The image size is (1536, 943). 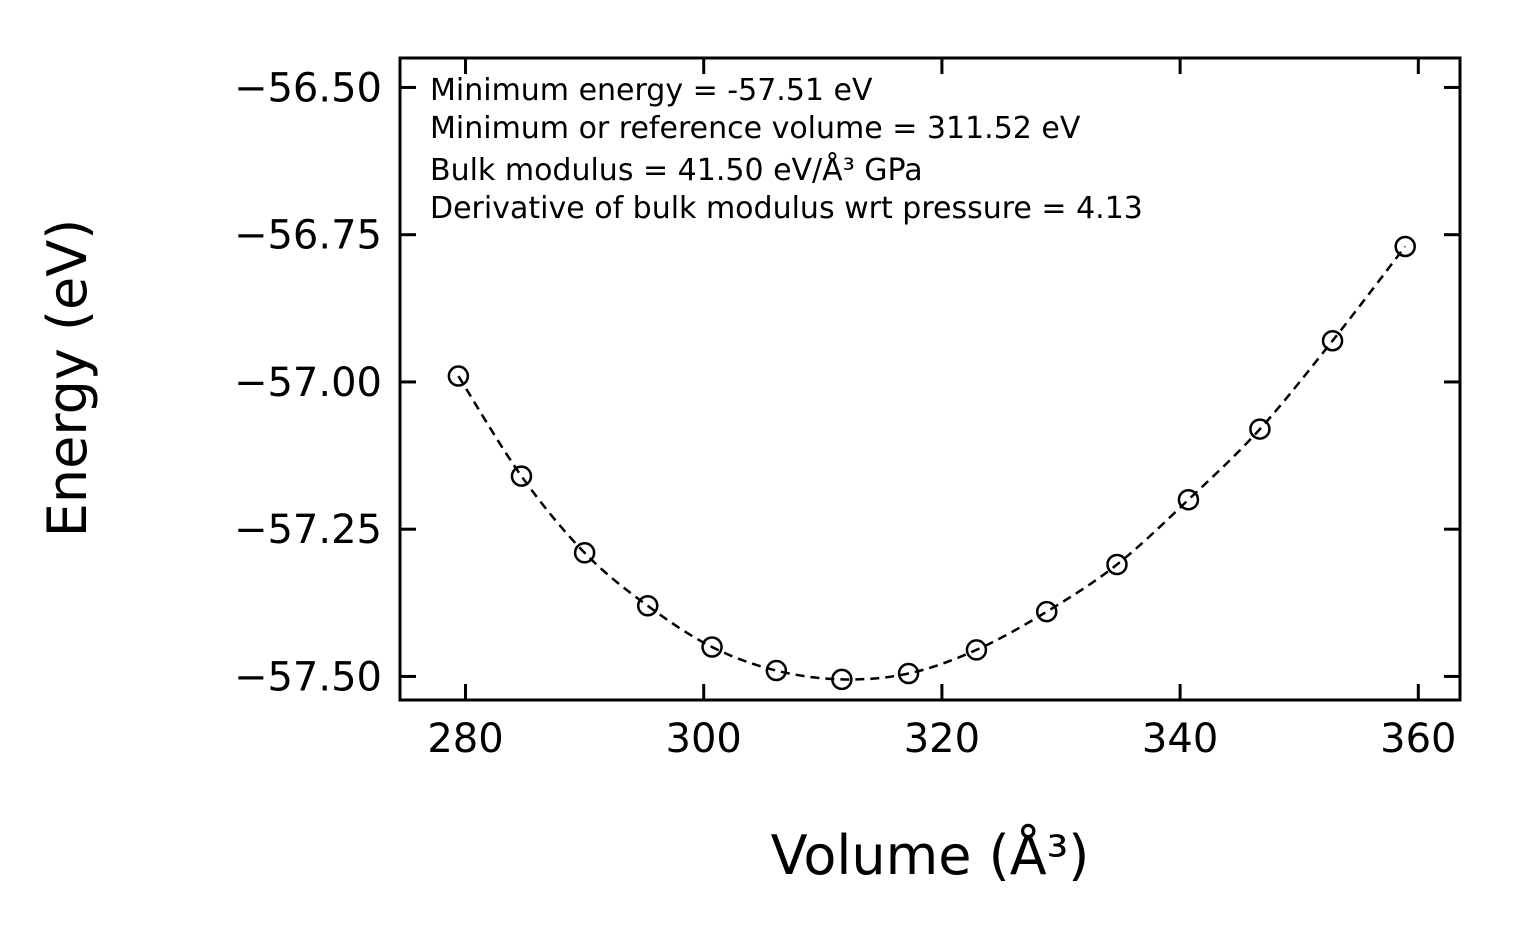 I want to click on x-tick-label: 360, so click(x=1418, y=739).